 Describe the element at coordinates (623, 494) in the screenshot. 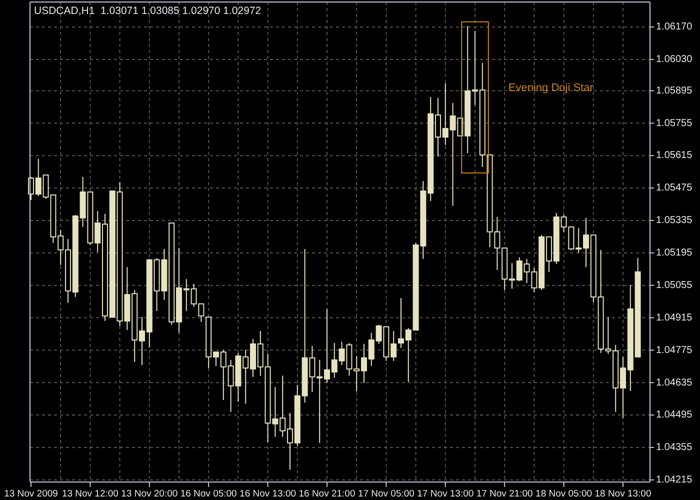

I see `x-tick-label: 18 Nov 13:00` at that location.